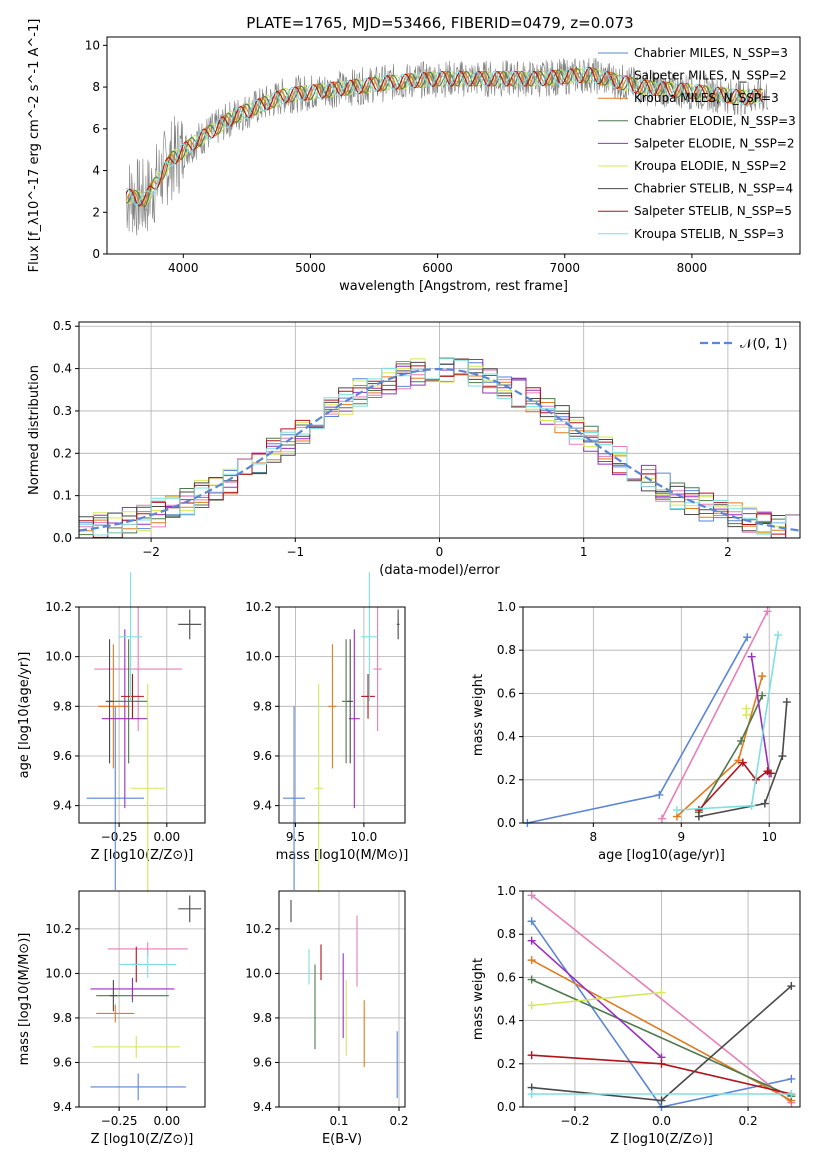 The height and width of the screenshot is (1170, 819). What do you see at coordinates (262, 706) in the screenshot?
I see `y-tick-label: 9.8` at bounding box center [262, 706].